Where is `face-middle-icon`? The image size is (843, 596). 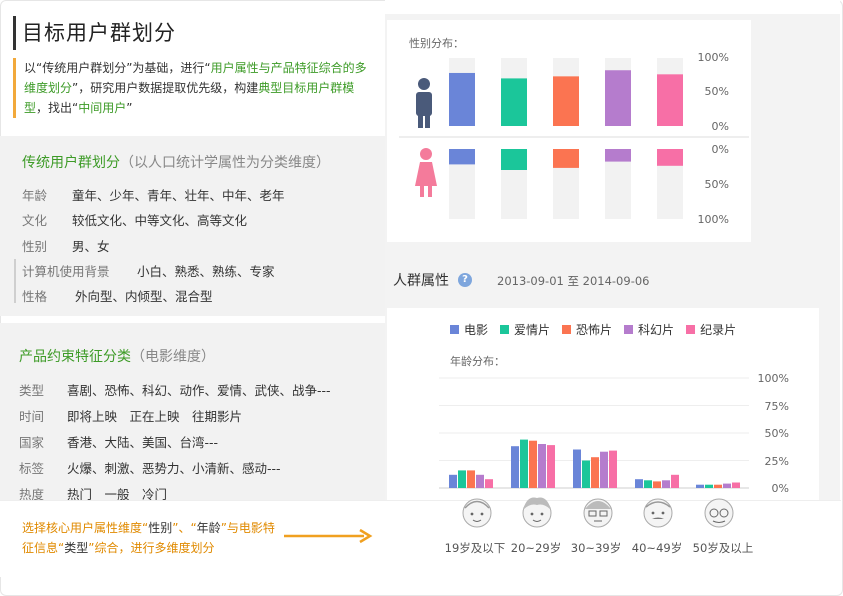 face-middle-icon is located at coordinates (598, 513).